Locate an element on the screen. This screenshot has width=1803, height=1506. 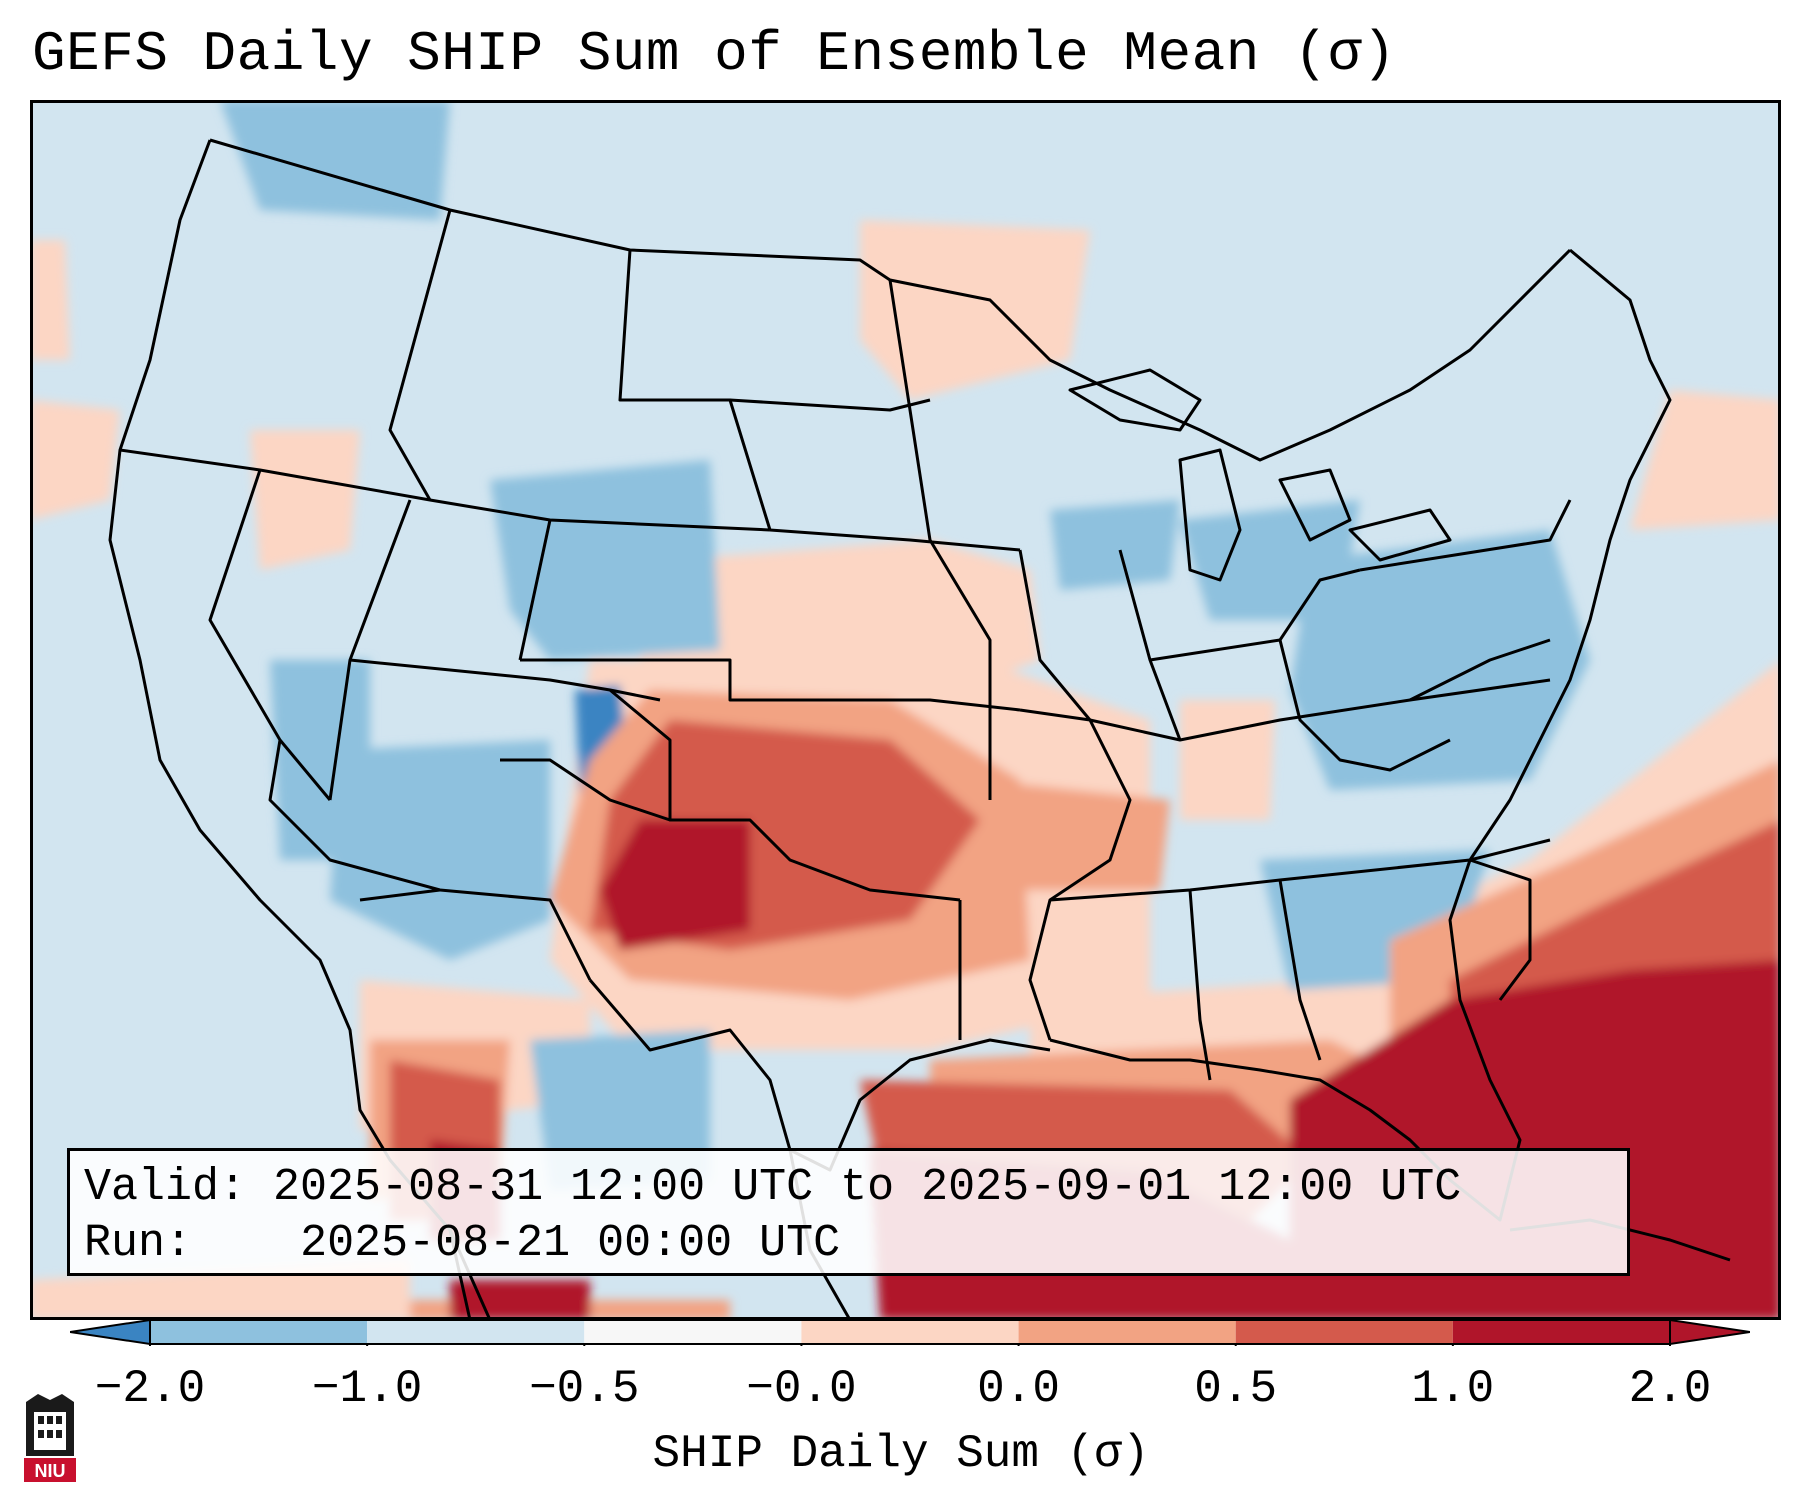
colorbar is located at coordinates (910, 1332).